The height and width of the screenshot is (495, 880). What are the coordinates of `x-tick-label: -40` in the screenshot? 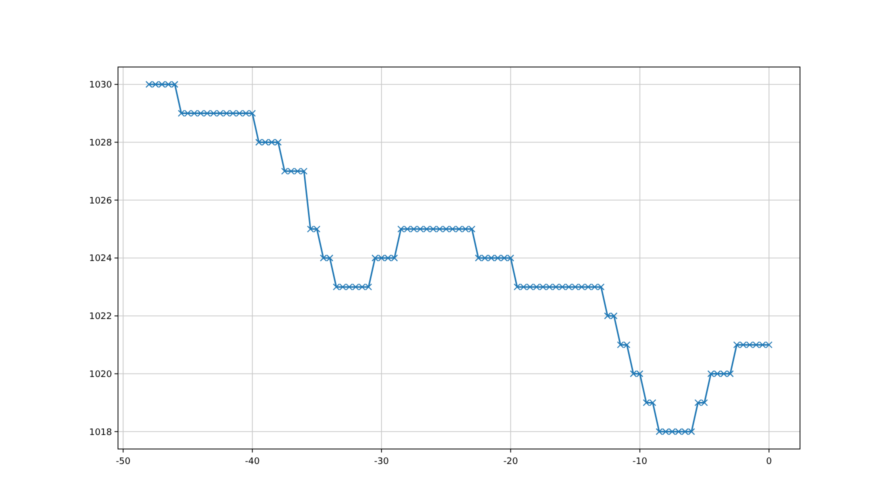 It's located at (252, 462).